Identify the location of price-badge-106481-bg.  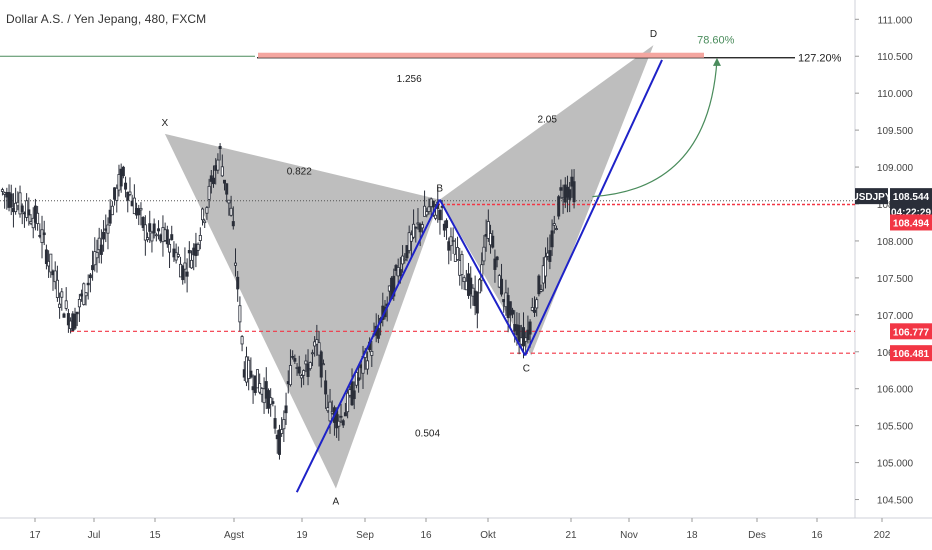
(911, 353).